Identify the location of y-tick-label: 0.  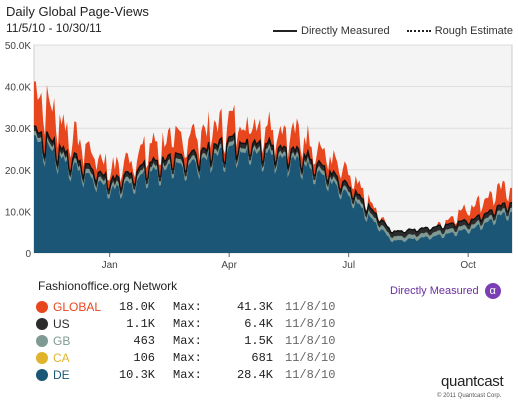
(28, 254).